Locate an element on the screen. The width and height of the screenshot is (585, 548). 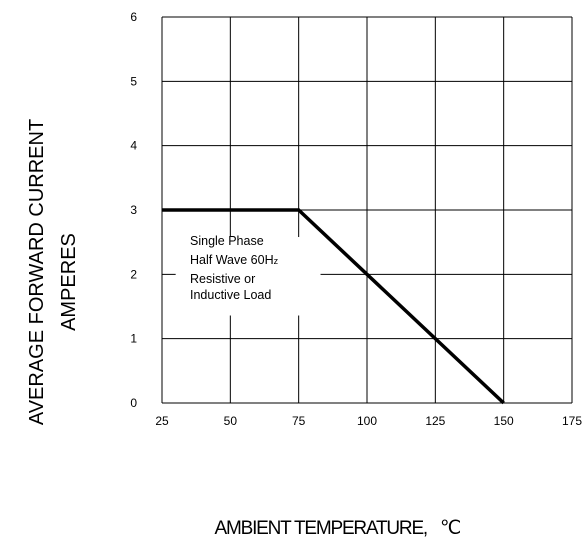
y-tick-label-0: 0 is located at coordinates (133, 403).